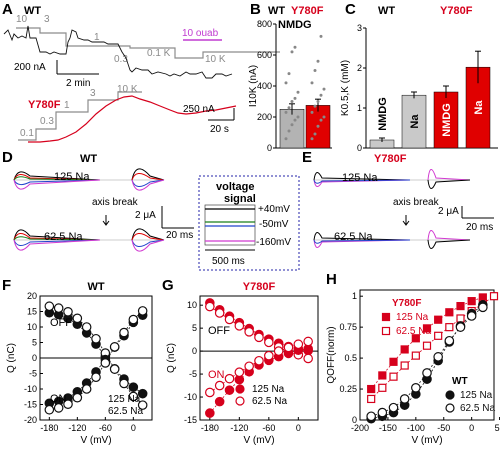 Image resolution: width=500 pixels, height=461 pixels. What do you see at coordinates (115, 202) in the screenshot?
I see `panel-d-axis-break-label: axis break` at bounding box center [115, 202].